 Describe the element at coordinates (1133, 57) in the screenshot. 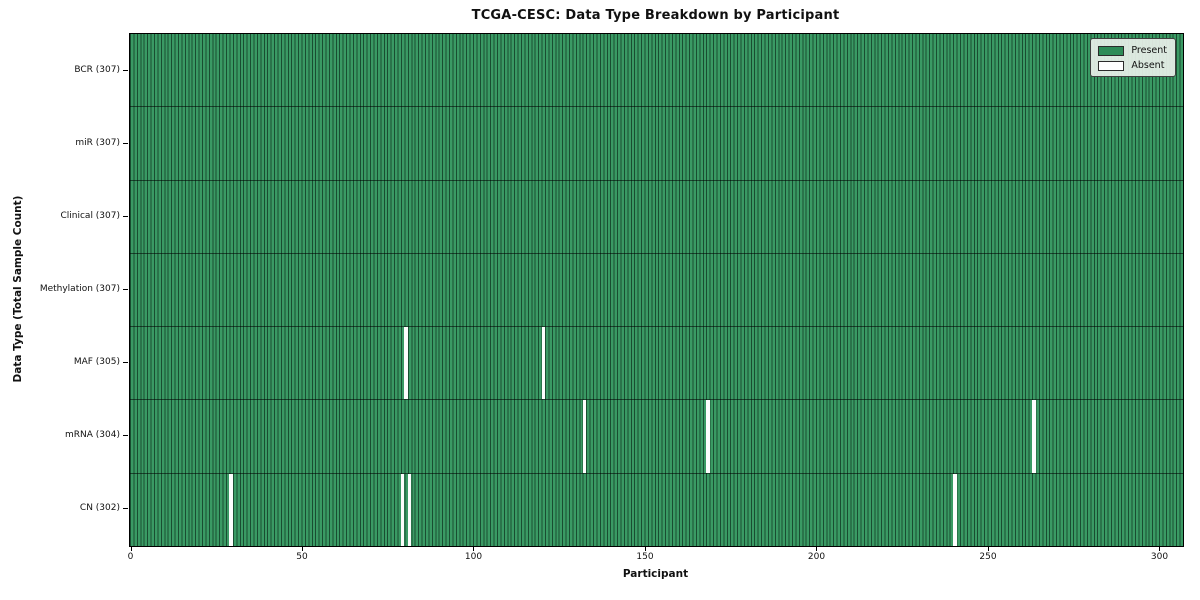

I see `legend: Present Absent` at that location.